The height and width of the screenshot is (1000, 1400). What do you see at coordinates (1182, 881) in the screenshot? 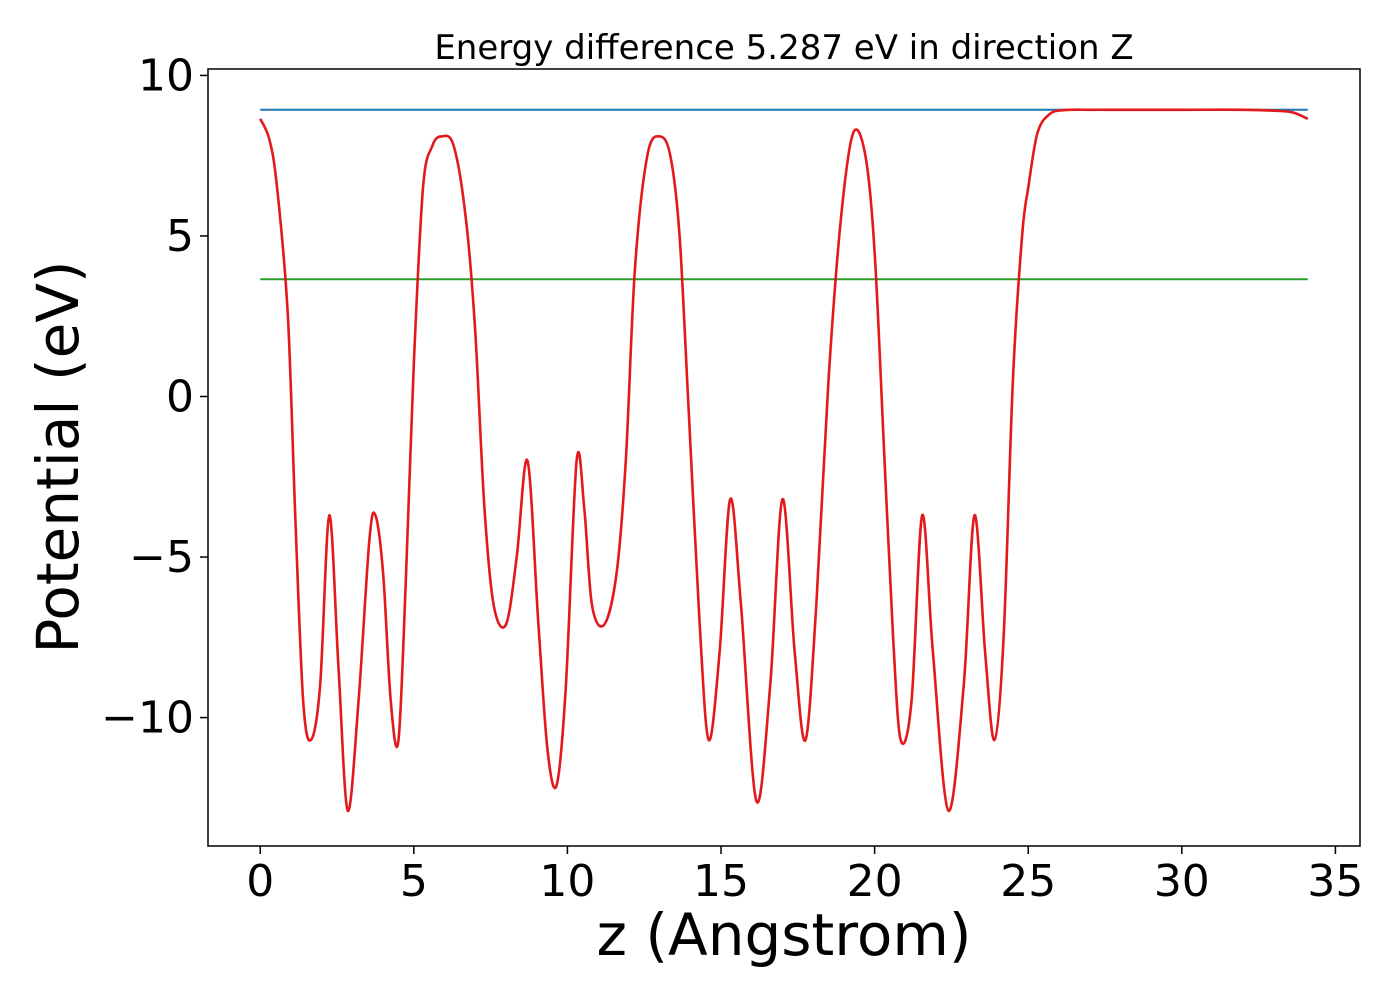
I see `x-tick-label: 30` at bounding box center [1182, 881].